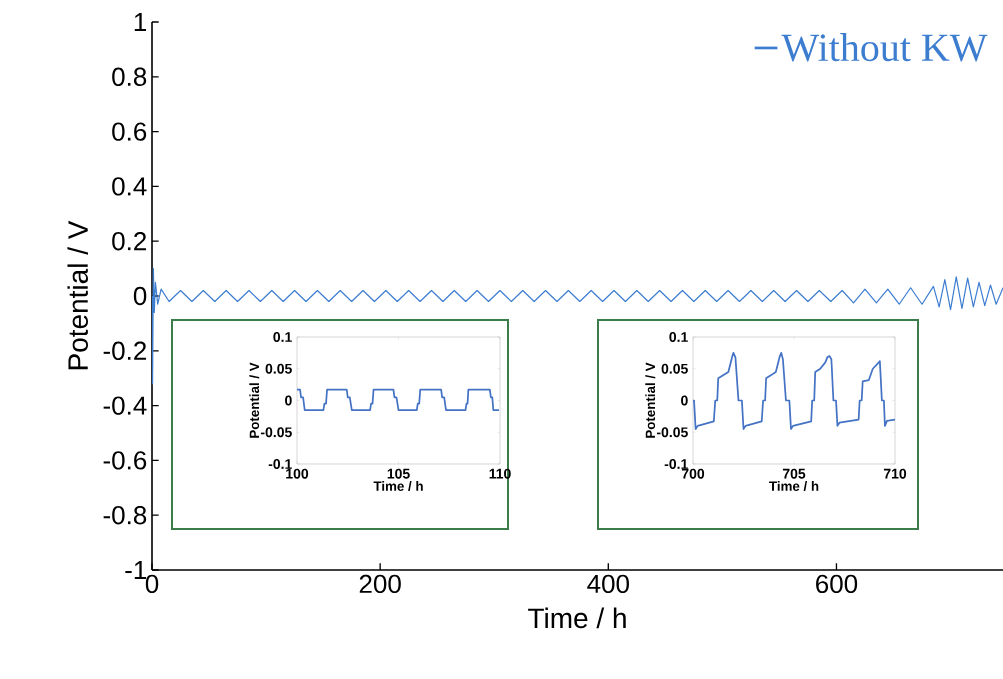 The height and width of the screenshot is (679, 1003). I want to click on y-tick-label: 0.4, so click(129, 186).